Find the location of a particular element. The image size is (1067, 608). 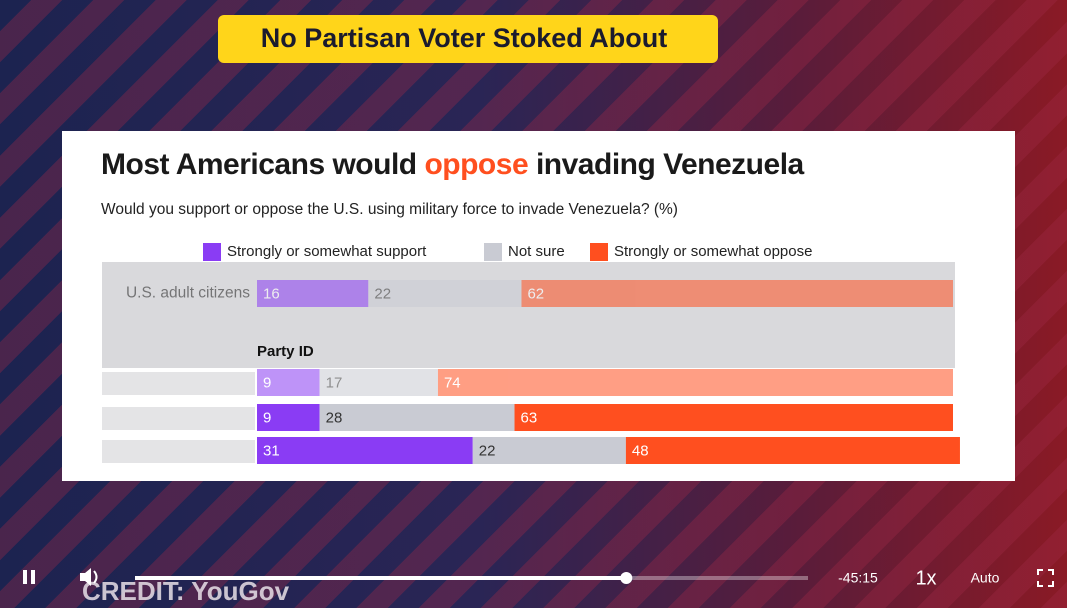

title-text: invading Venezuela is located at coordinates (666, 164).